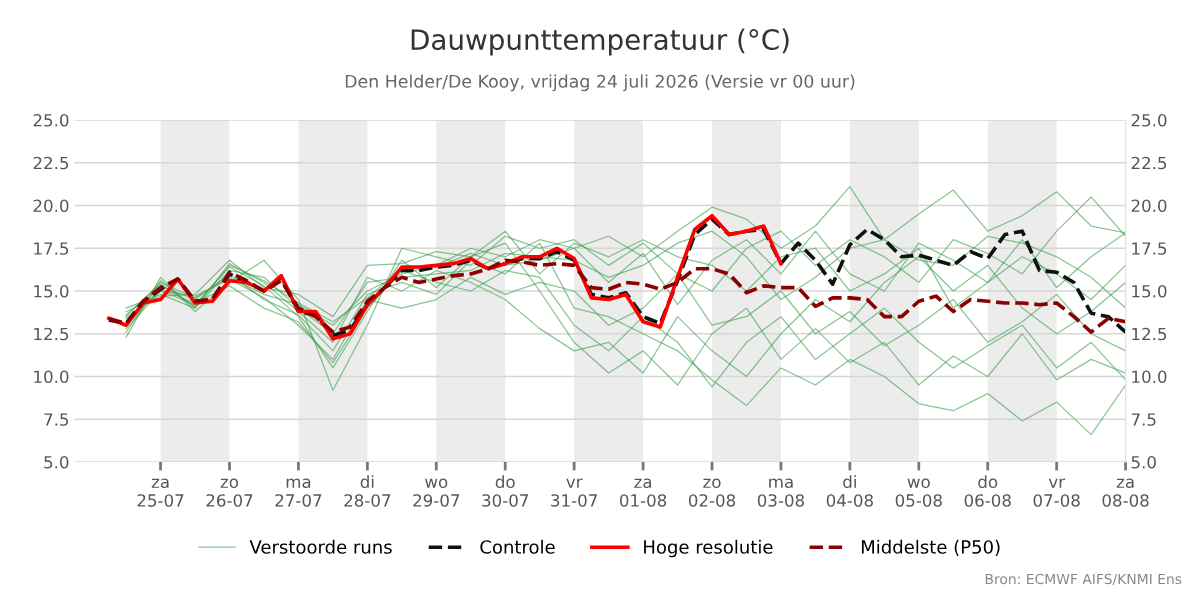 Image resolution: width=1200 pixels, height=600 pixels. I want to click on x-tick-label: wo 05-08, so click(918, 492).